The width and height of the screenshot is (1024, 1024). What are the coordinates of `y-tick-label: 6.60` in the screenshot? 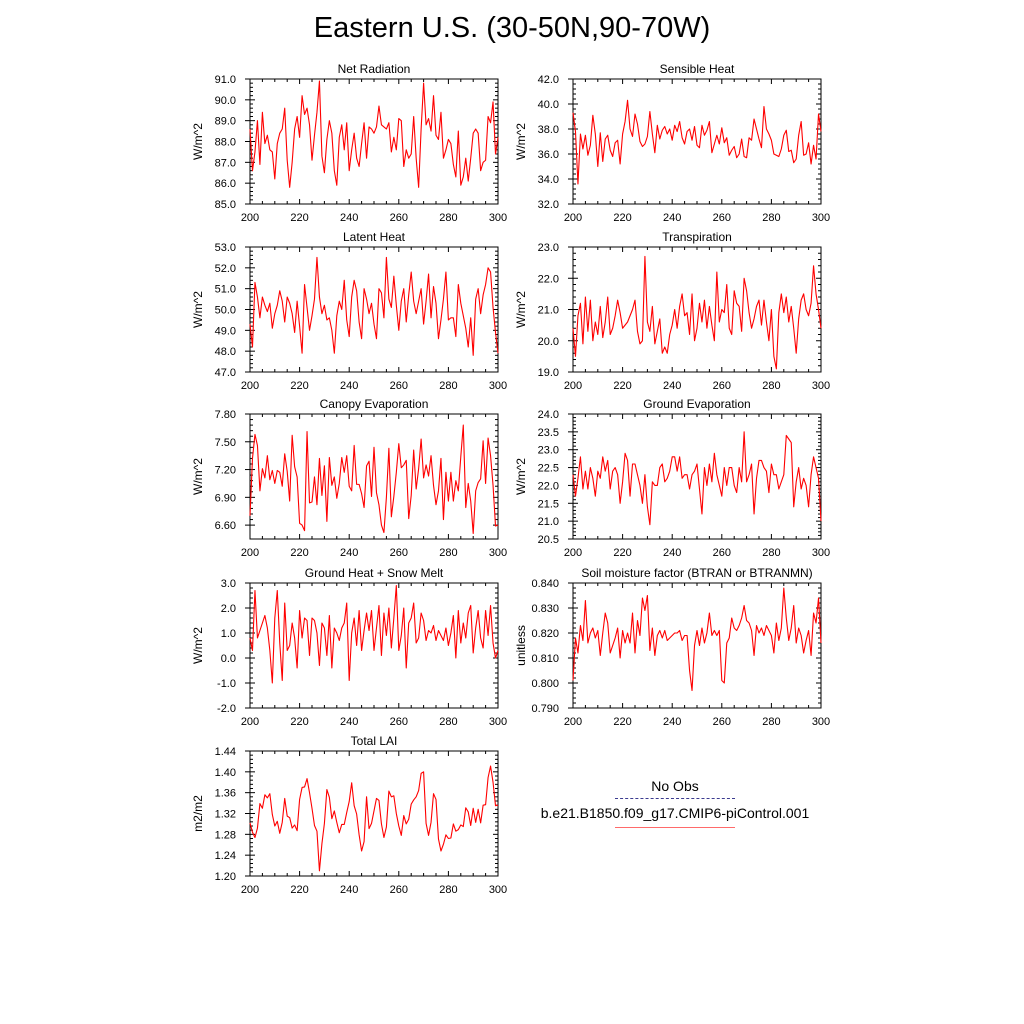 It's located at (225, 526).